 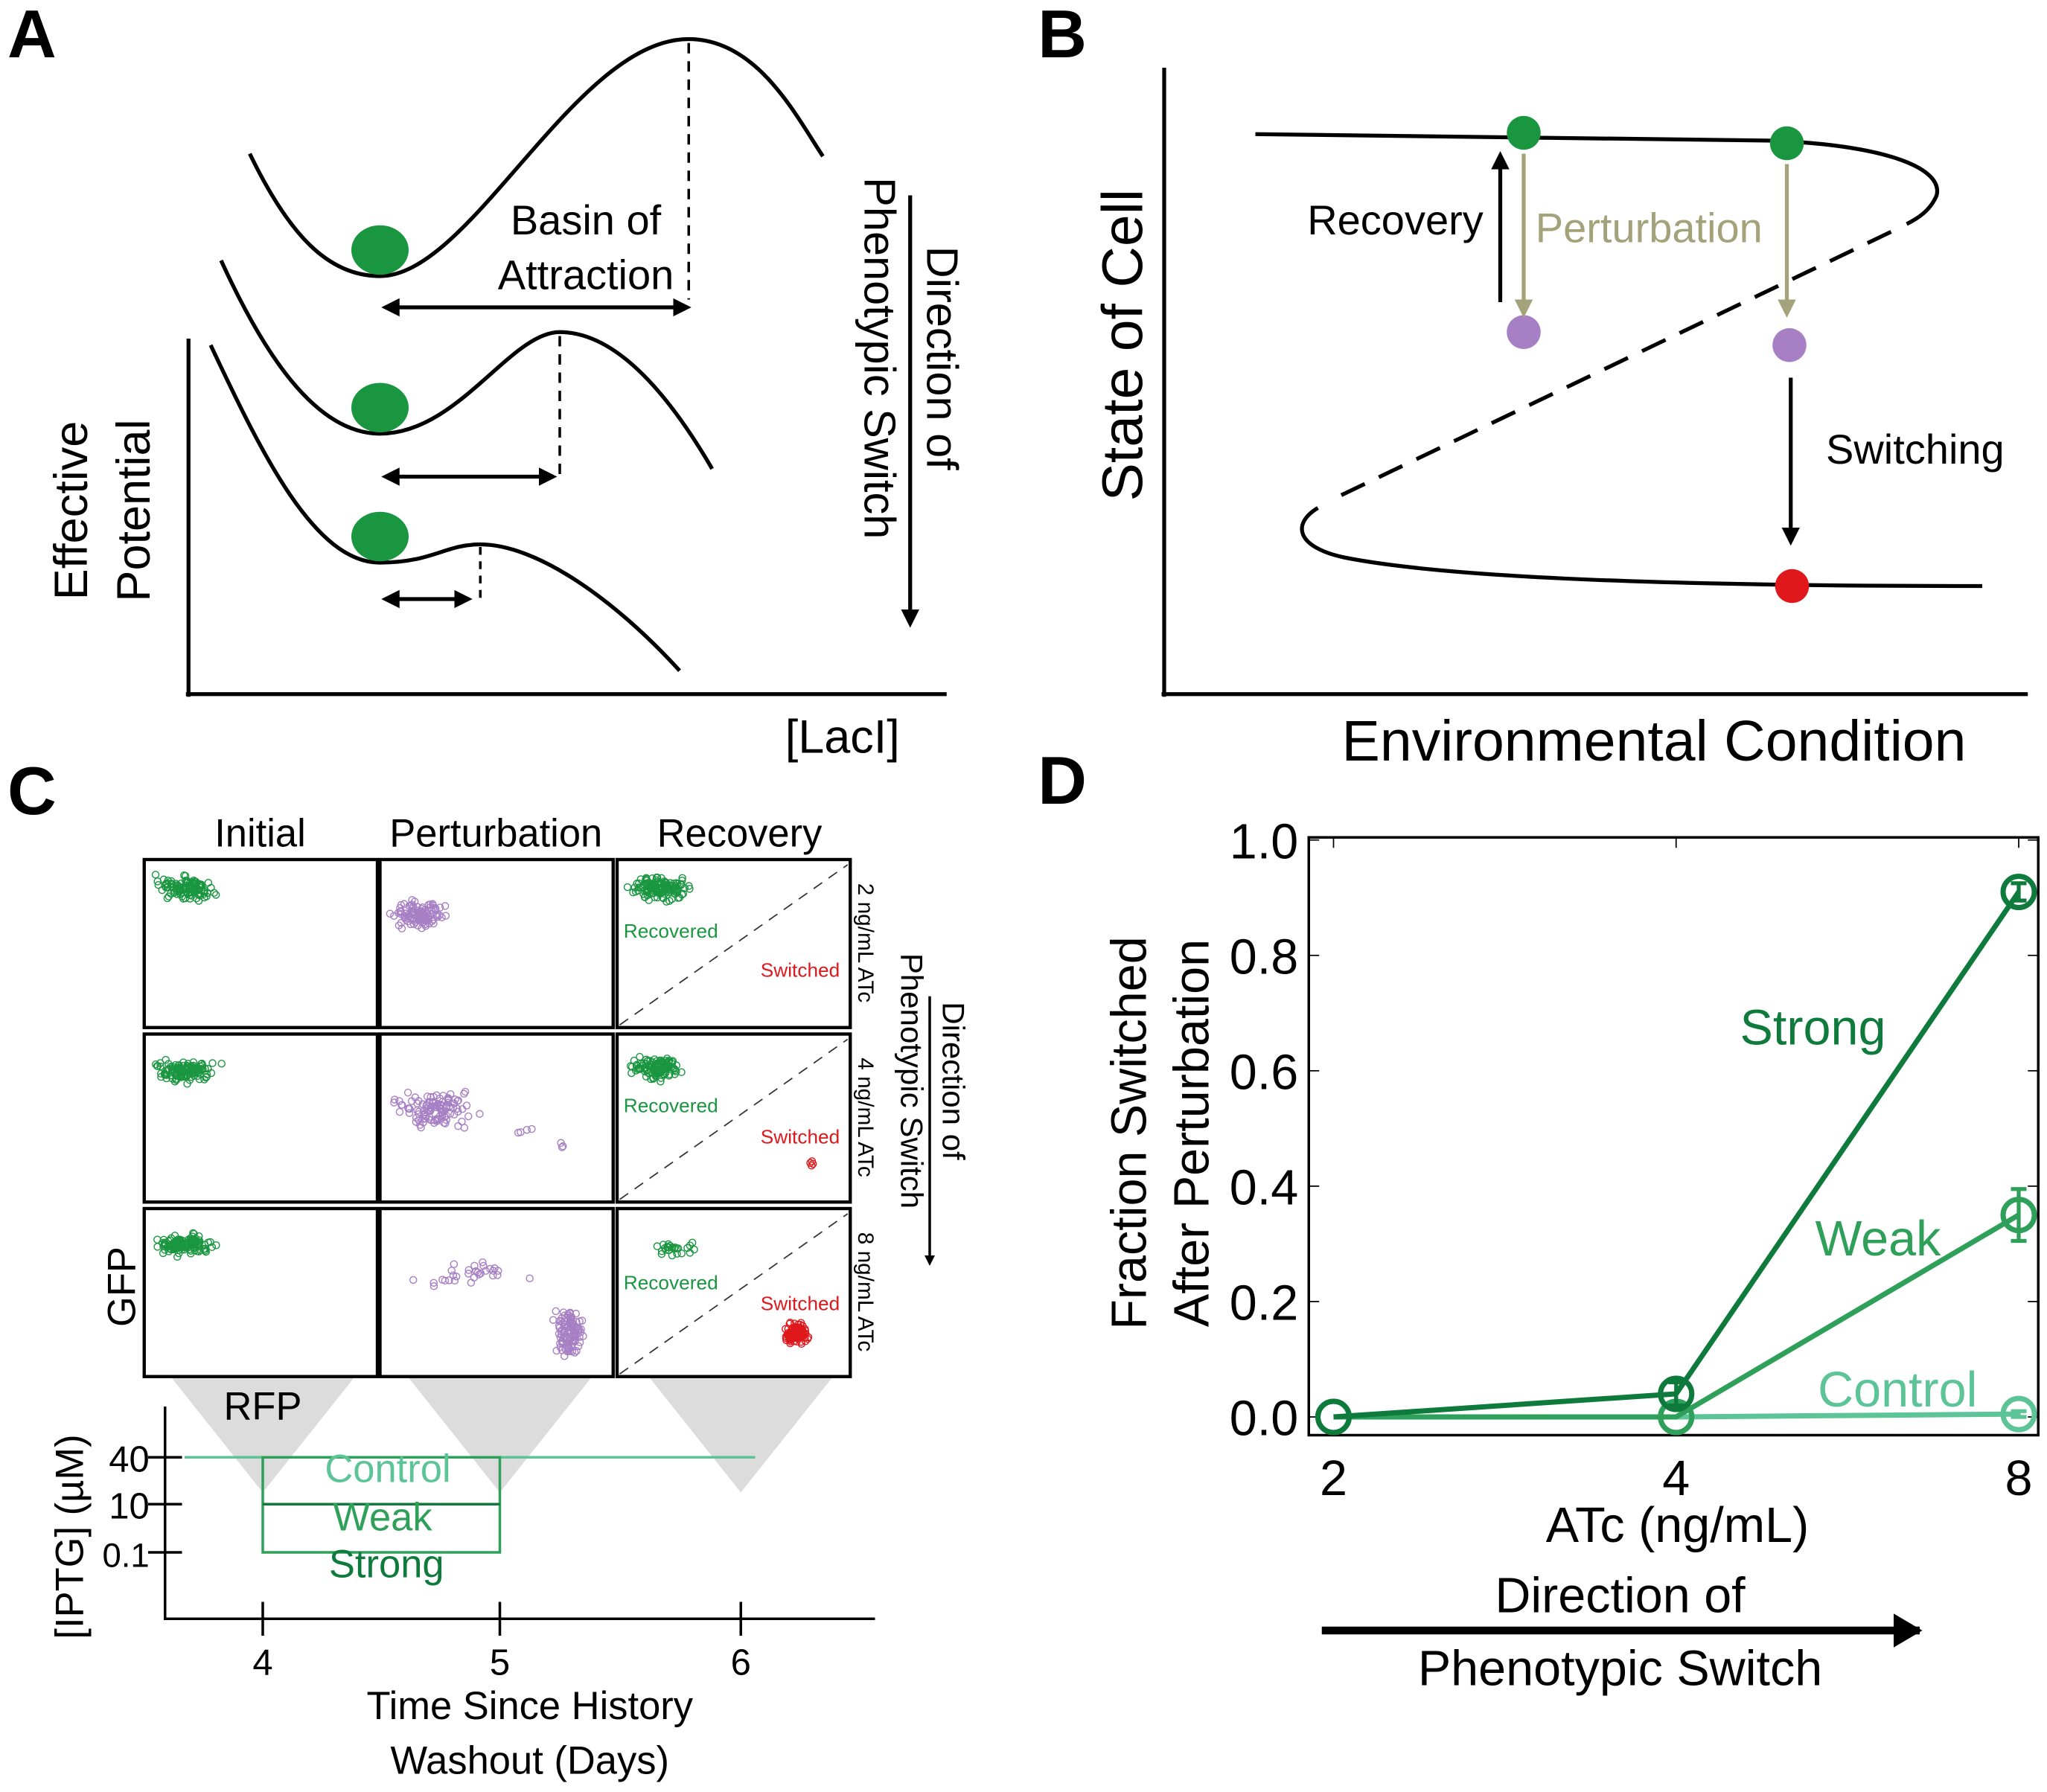 I want to click on y-tick-label: 0.6, so click(x=1264, y=1072).